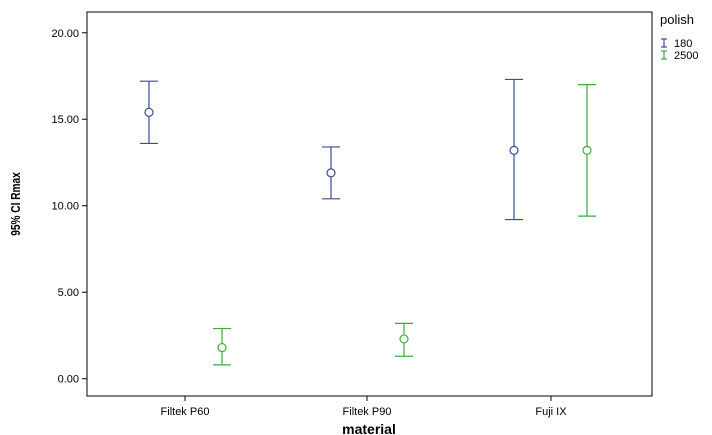 The width and height of the screenshot is (712, 435). I want to click on x-axis-title: material, so click(369, 428).